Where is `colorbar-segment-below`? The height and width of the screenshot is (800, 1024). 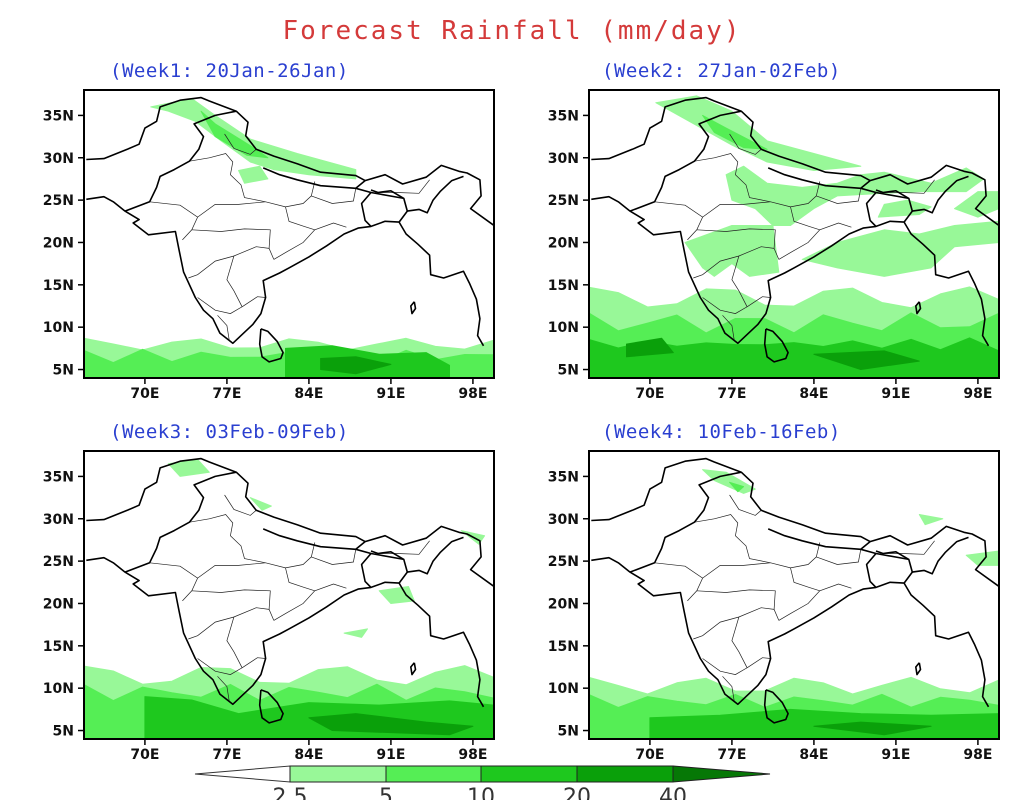
colorbar-segment-below is located at coordinates (242, 774).